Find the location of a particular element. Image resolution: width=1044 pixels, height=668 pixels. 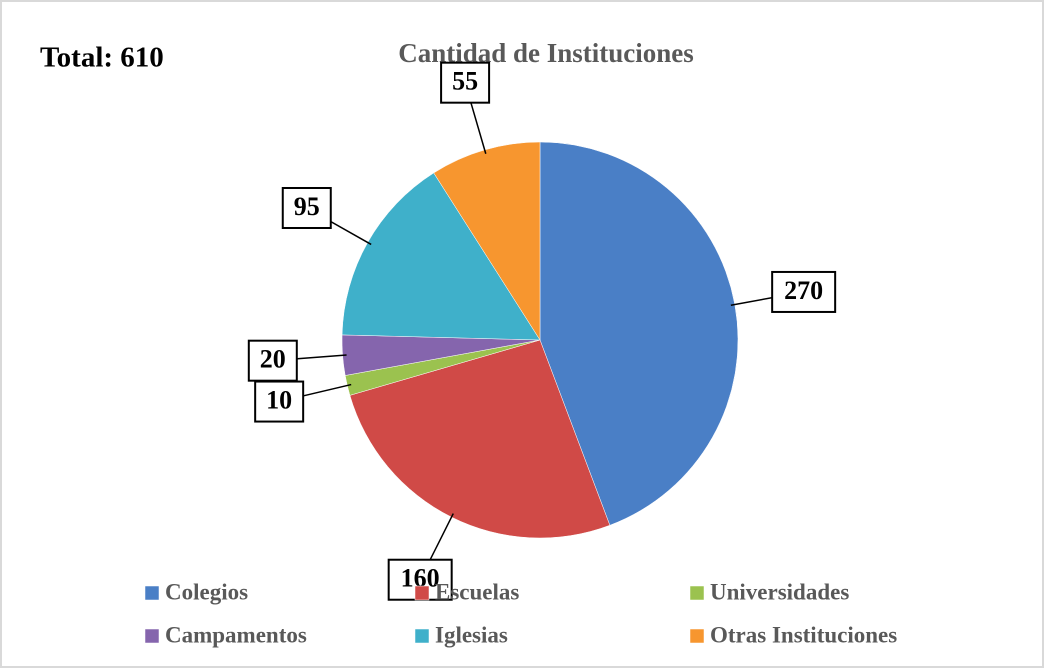

data-label: 270 is located at coordinates (803, 290).